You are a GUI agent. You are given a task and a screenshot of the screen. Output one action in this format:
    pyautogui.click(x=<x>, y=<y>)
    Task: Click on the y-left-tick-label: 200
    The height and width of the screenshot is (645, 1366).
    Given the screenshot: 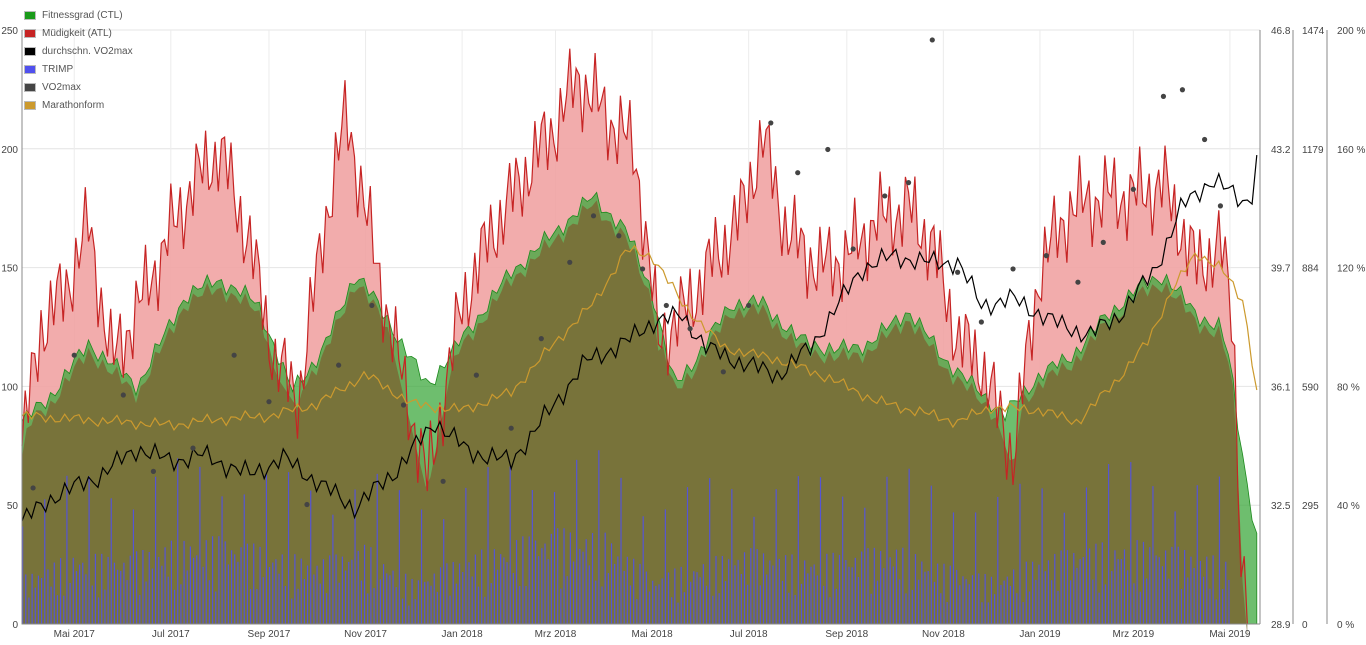 What is the action you would take?
    pyautogui.click(x=9, y=150)
    